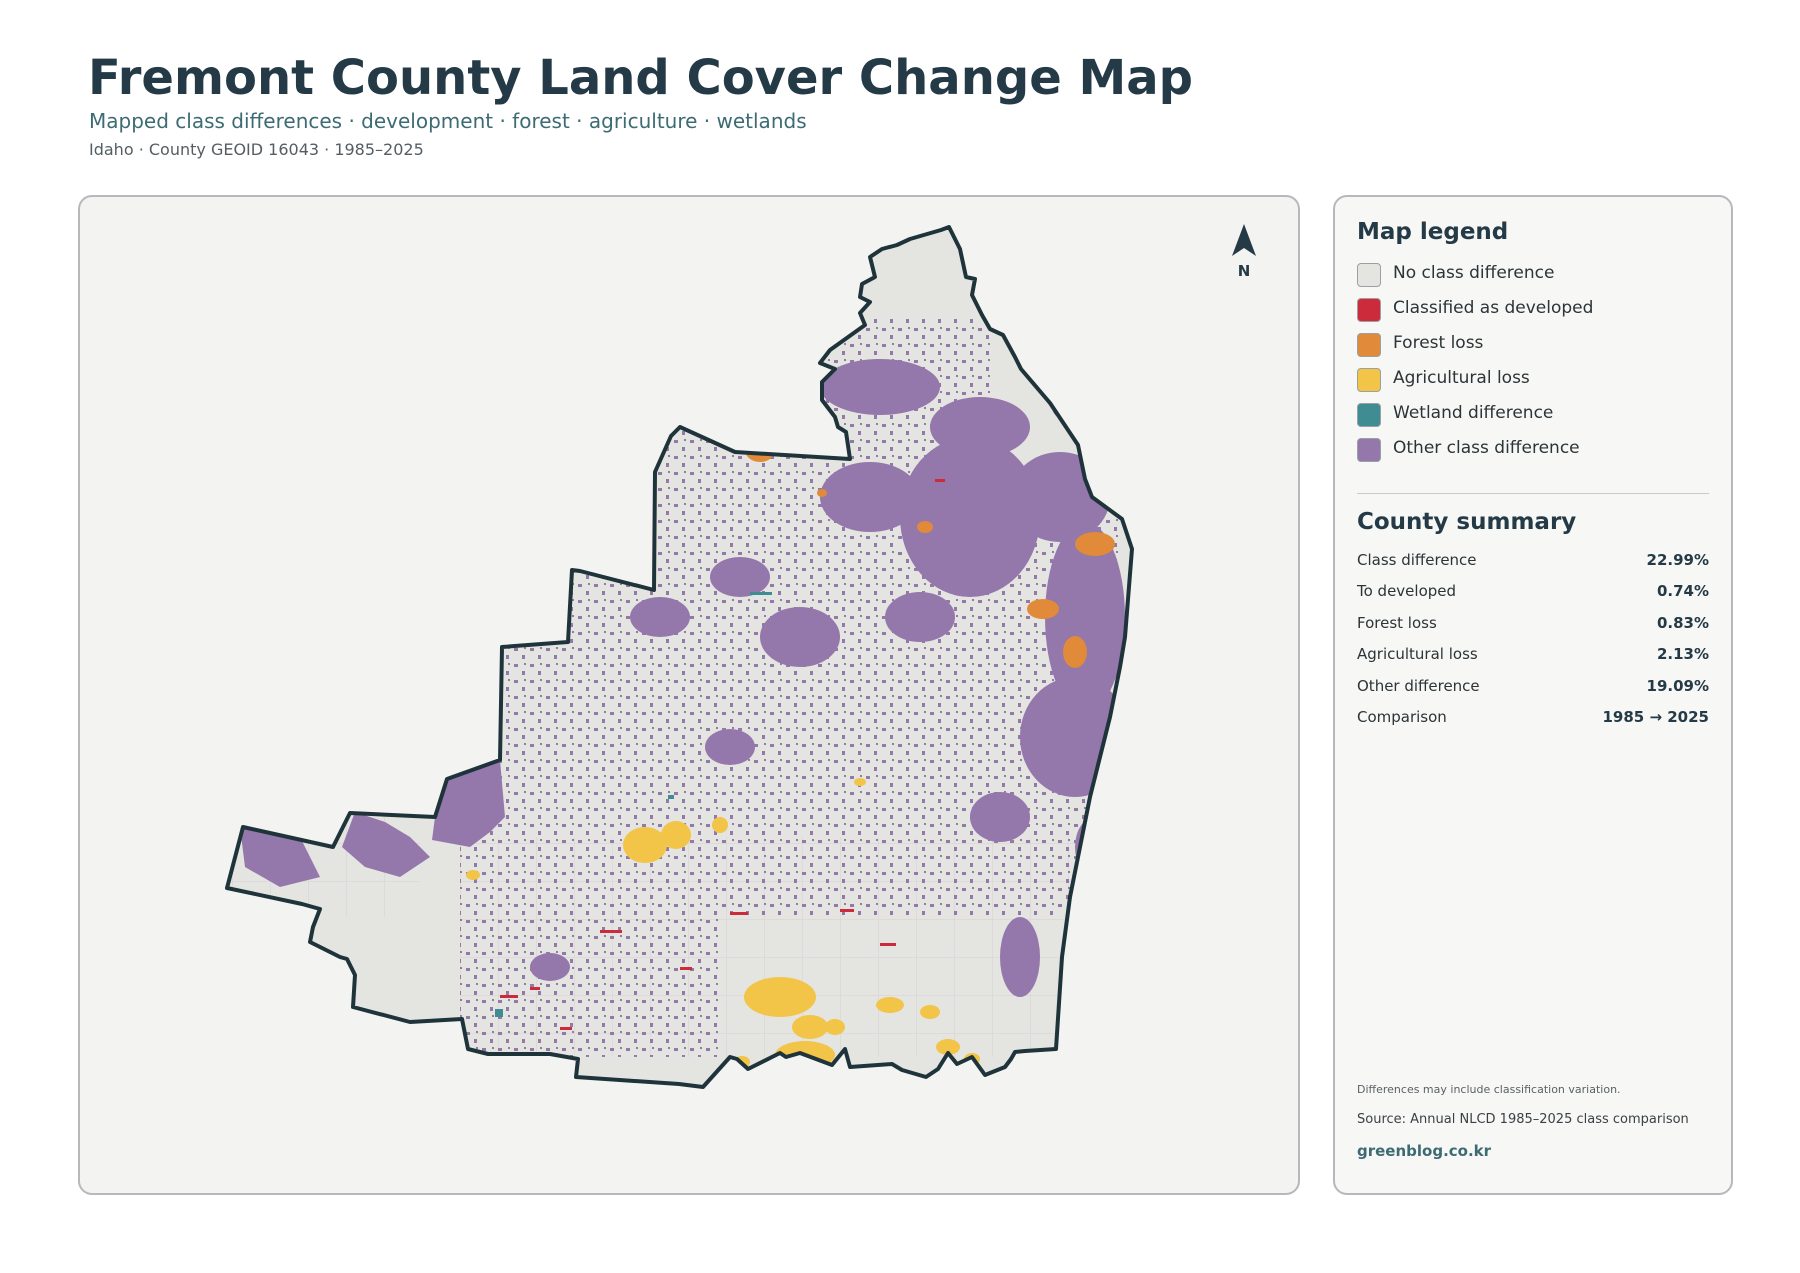 This screenshot has height=1273, width=1800. What do you see at coordinates (1682, 591) in the screenshot?
I see `summary-value: 0.74%` at bounding box center [1682, 591].